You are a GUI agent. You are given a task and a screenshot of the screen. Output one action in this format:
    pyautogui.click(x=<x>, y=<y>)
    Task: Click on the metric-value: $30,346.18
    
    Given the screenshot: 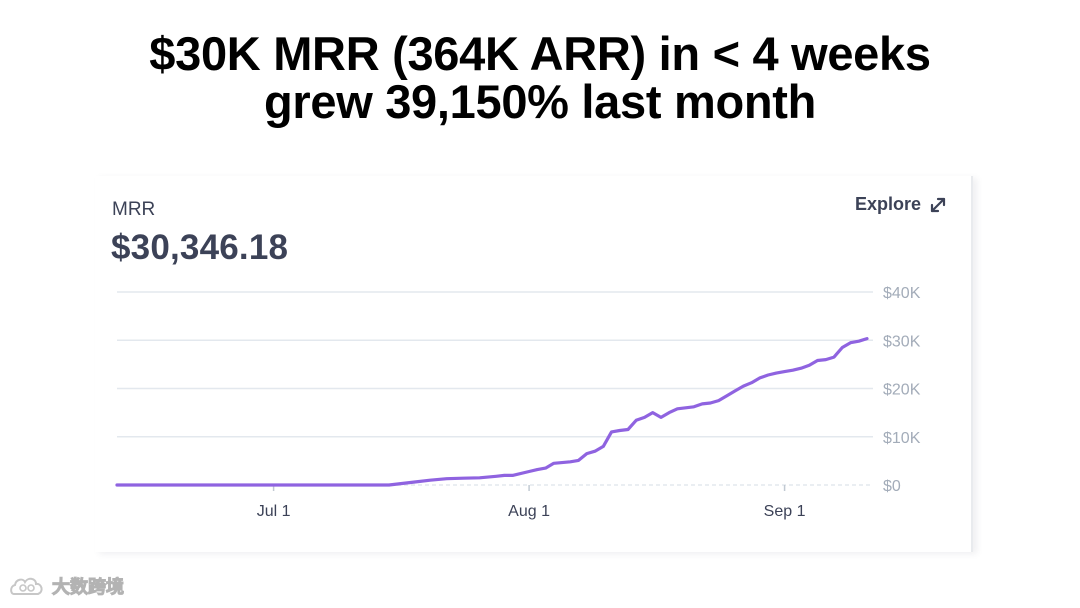 What is the action you would take?
    pyautogui.click(x=200, y=247)
    